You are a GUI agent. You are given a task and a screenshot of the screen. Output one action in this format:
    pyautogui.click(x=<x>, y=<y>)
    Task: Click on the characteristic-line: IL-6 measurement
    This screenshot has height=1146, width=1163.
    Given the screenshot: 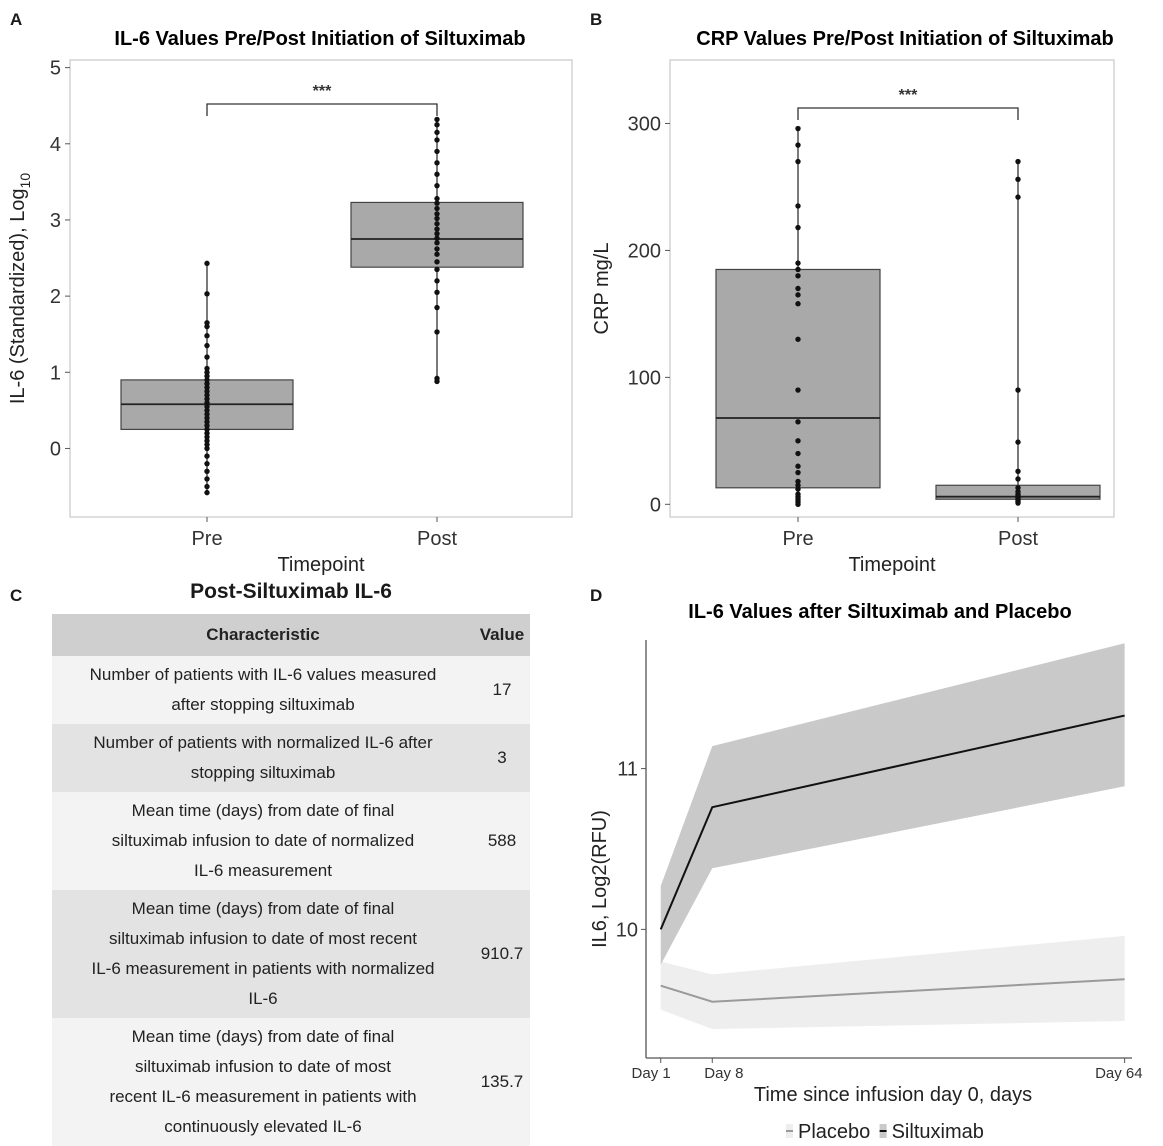 What is the action you would take?
    pyautogui.click(x=263, y=870)
    